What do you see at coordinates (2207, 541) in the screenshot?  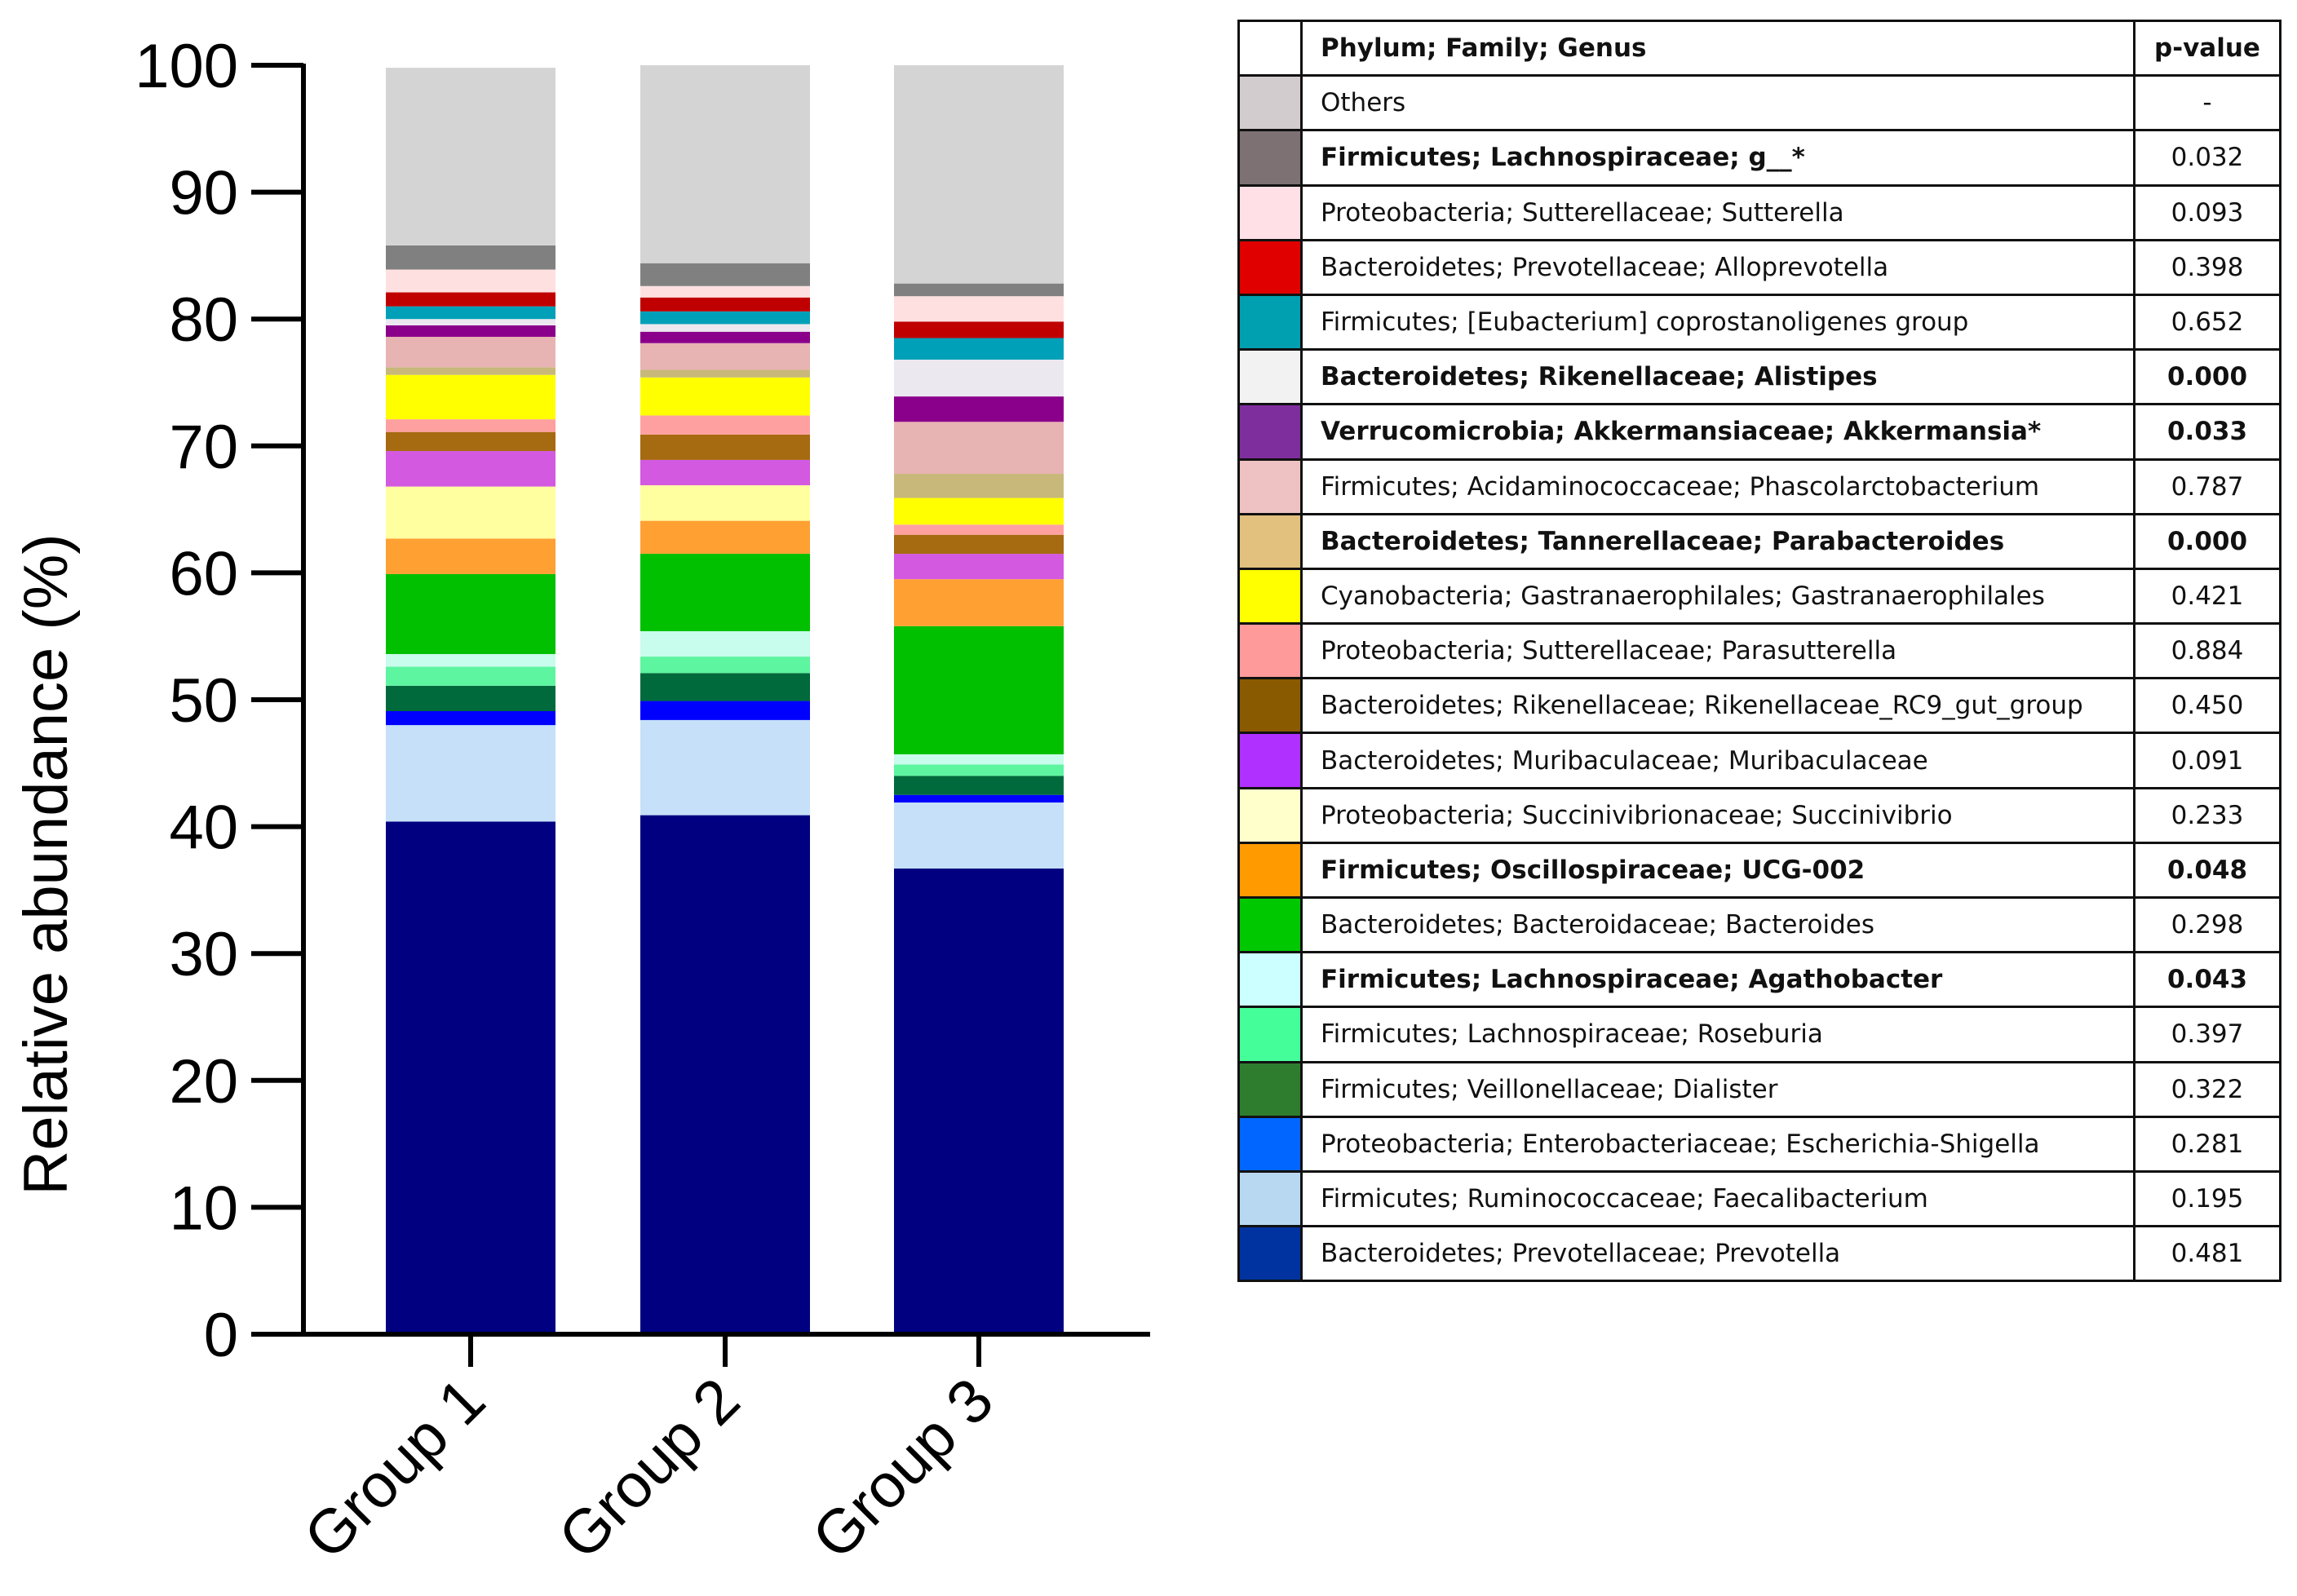 I see `legend-pvalue: 0.000` at bounding box center [2207, 541].